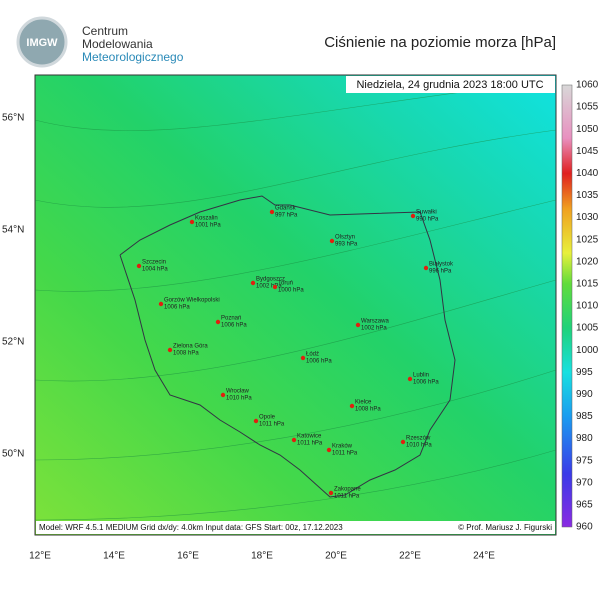 The height and width of the screenshot is (605, 600). I want to click on datetime: Niedziela, 24 grudnia 2023 18:00 UTC, so click(449, 85).